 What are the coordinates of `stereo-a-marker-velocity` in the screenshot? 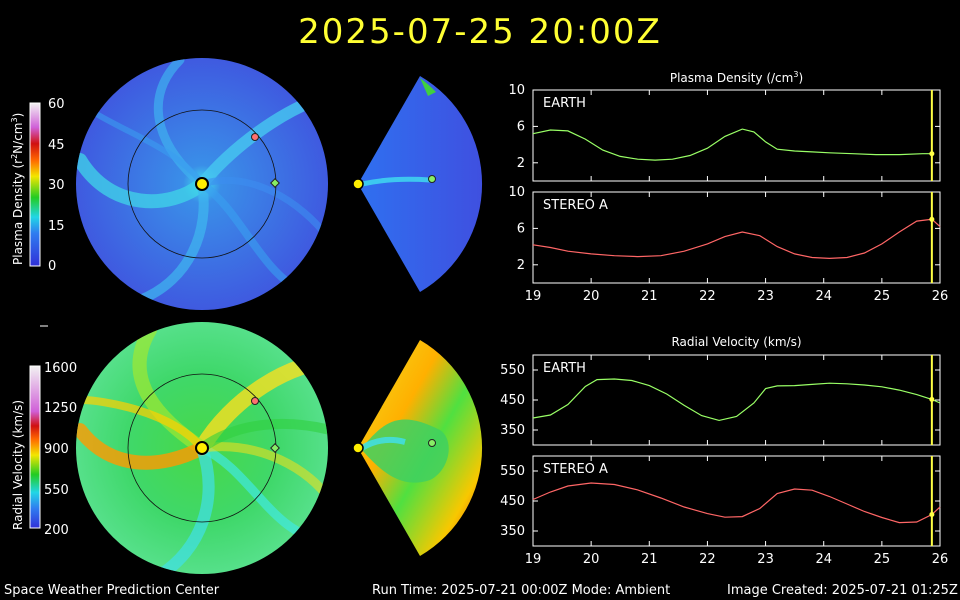 It's located at (255, 401).